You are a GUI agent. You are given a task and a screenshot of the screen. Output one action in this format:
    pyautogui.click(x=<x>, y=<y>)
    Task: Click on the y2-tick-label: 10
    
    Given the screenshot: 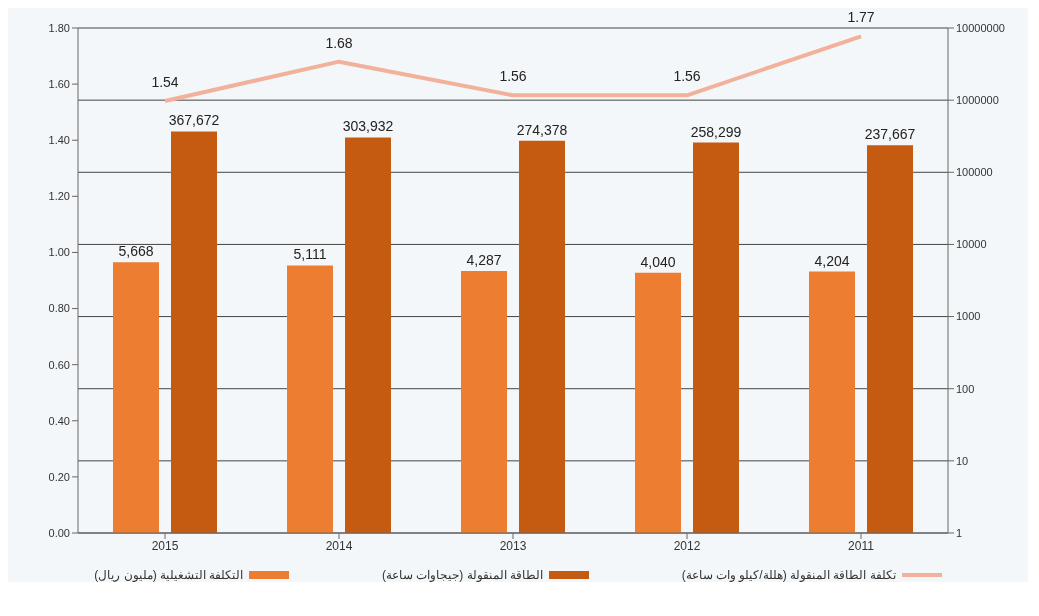 What is the action you would take?
    pyautogui.click(x=962, y=460)
    